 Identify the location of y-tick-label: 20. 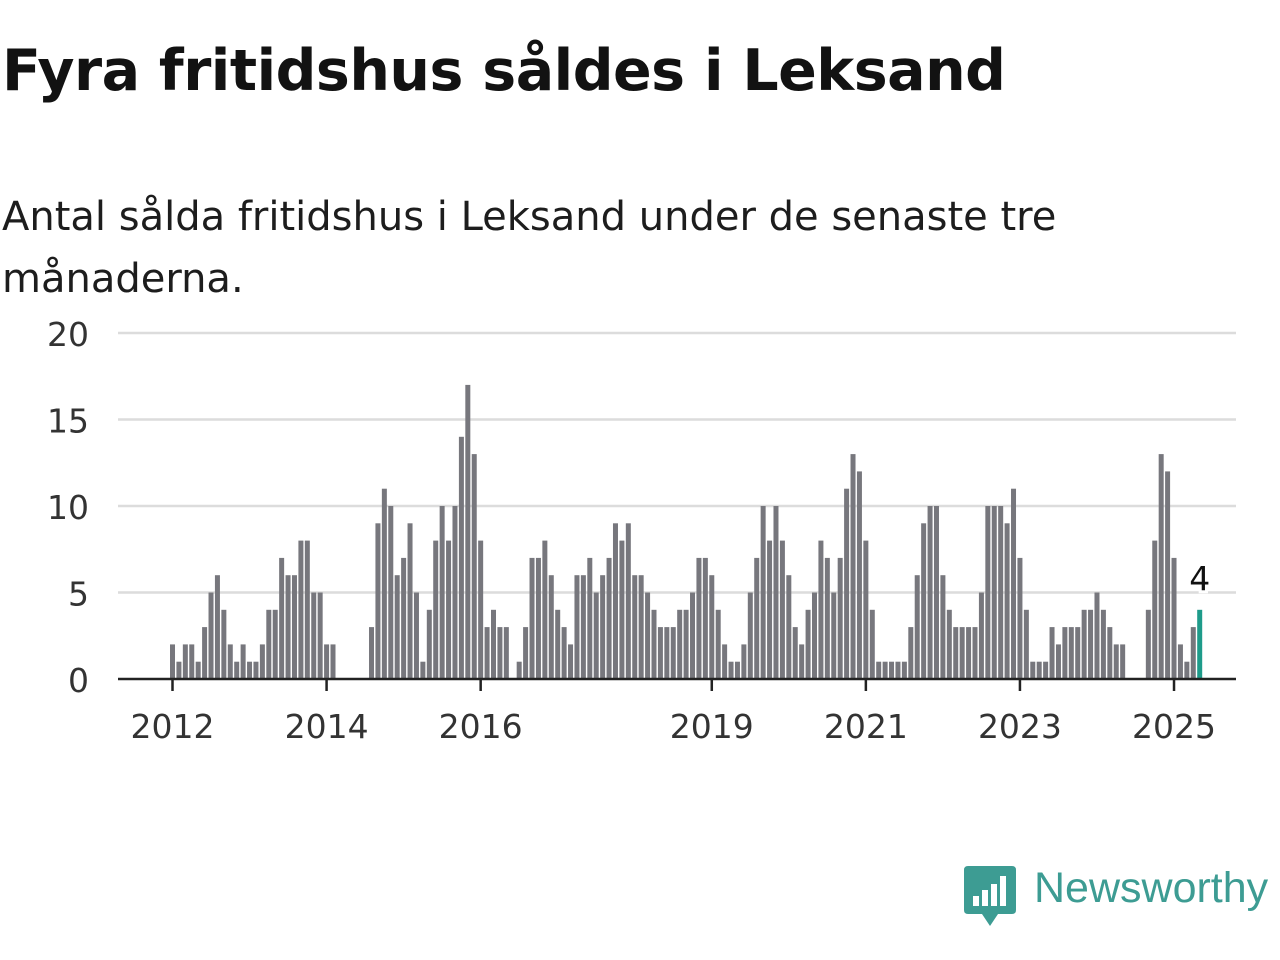
(68, 334).